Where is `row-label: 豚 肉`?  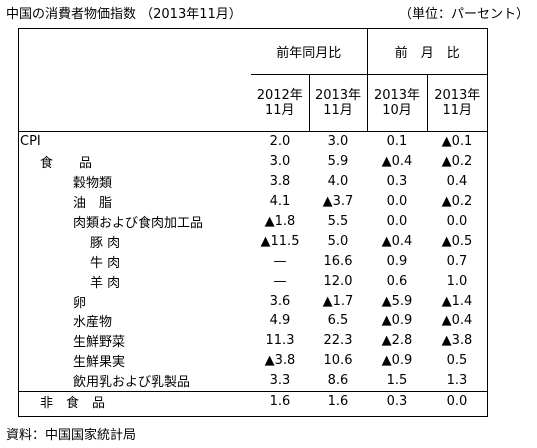 row-label: 豚 肉 is located at coordinates (105, 243).